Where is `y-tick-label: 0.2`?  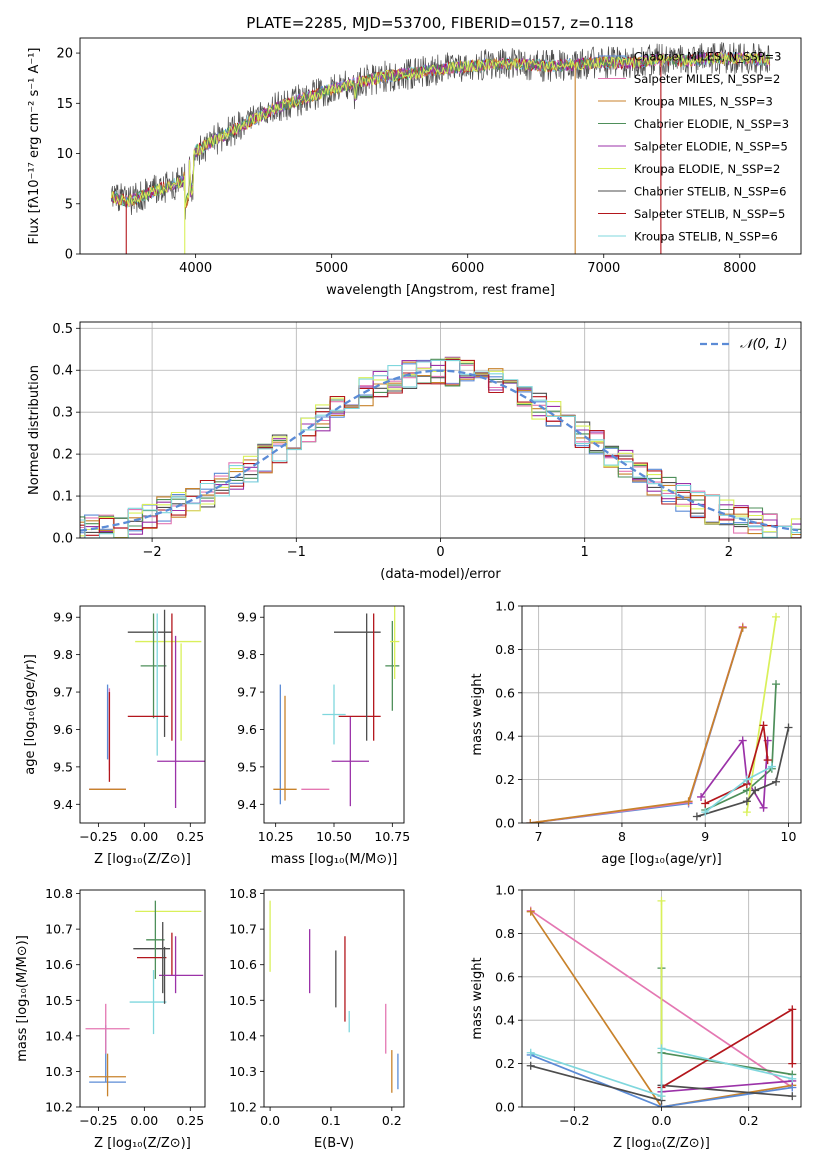 y-tick-label: 0.2 is located at coordinates (62, 455).